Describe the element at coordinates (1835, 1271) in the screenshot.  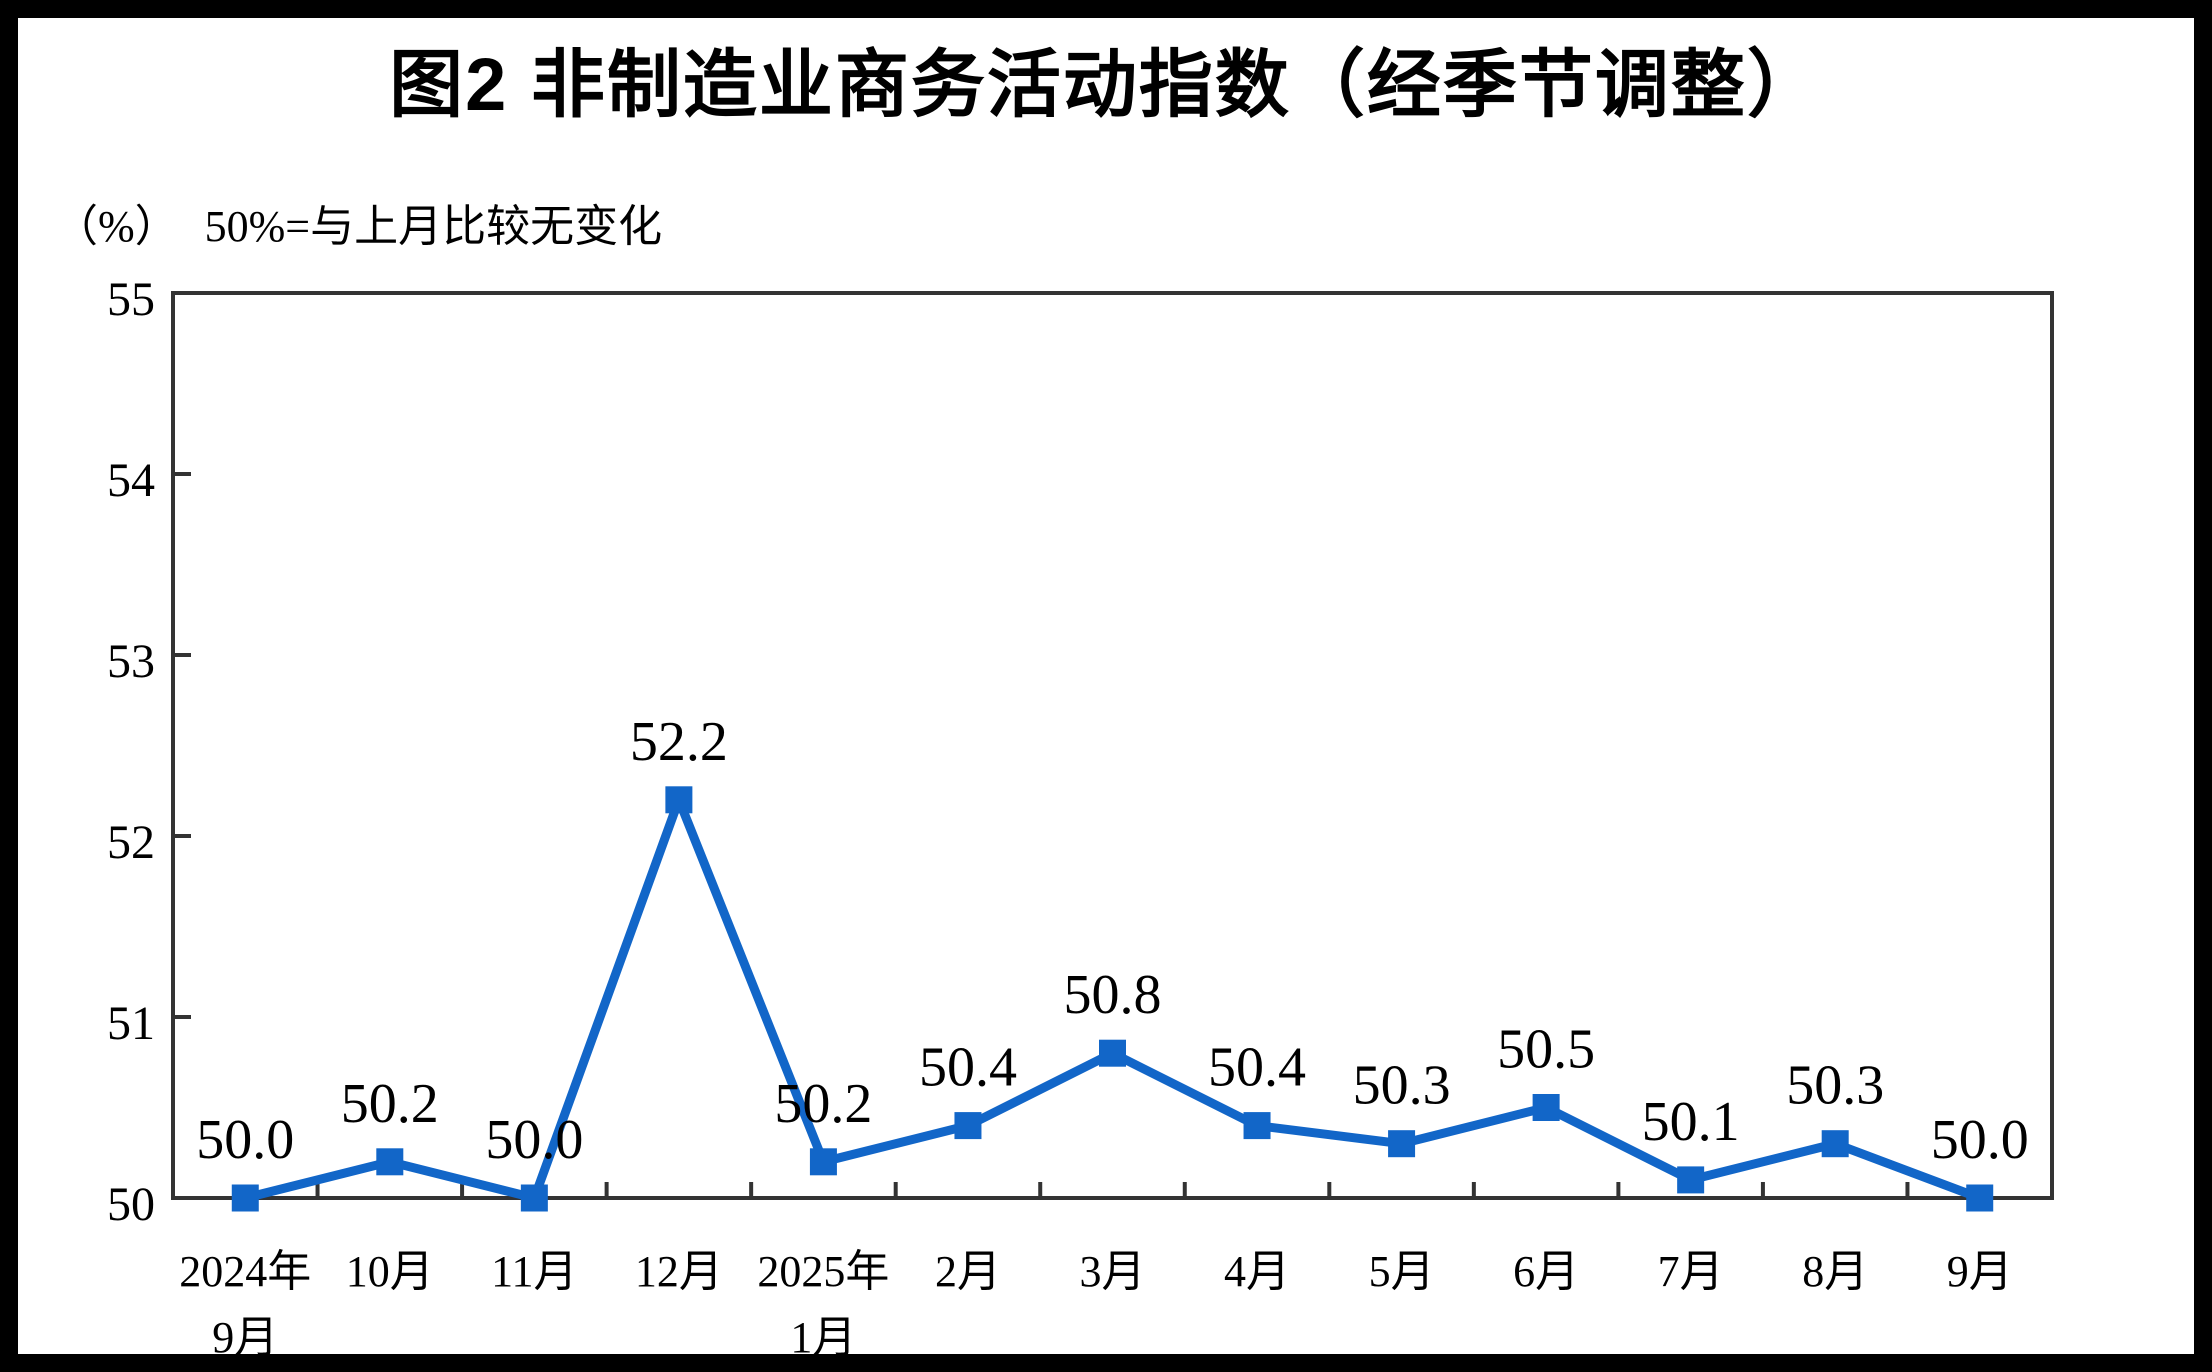
I see `x-axis-tick-label: 8月` at that location.